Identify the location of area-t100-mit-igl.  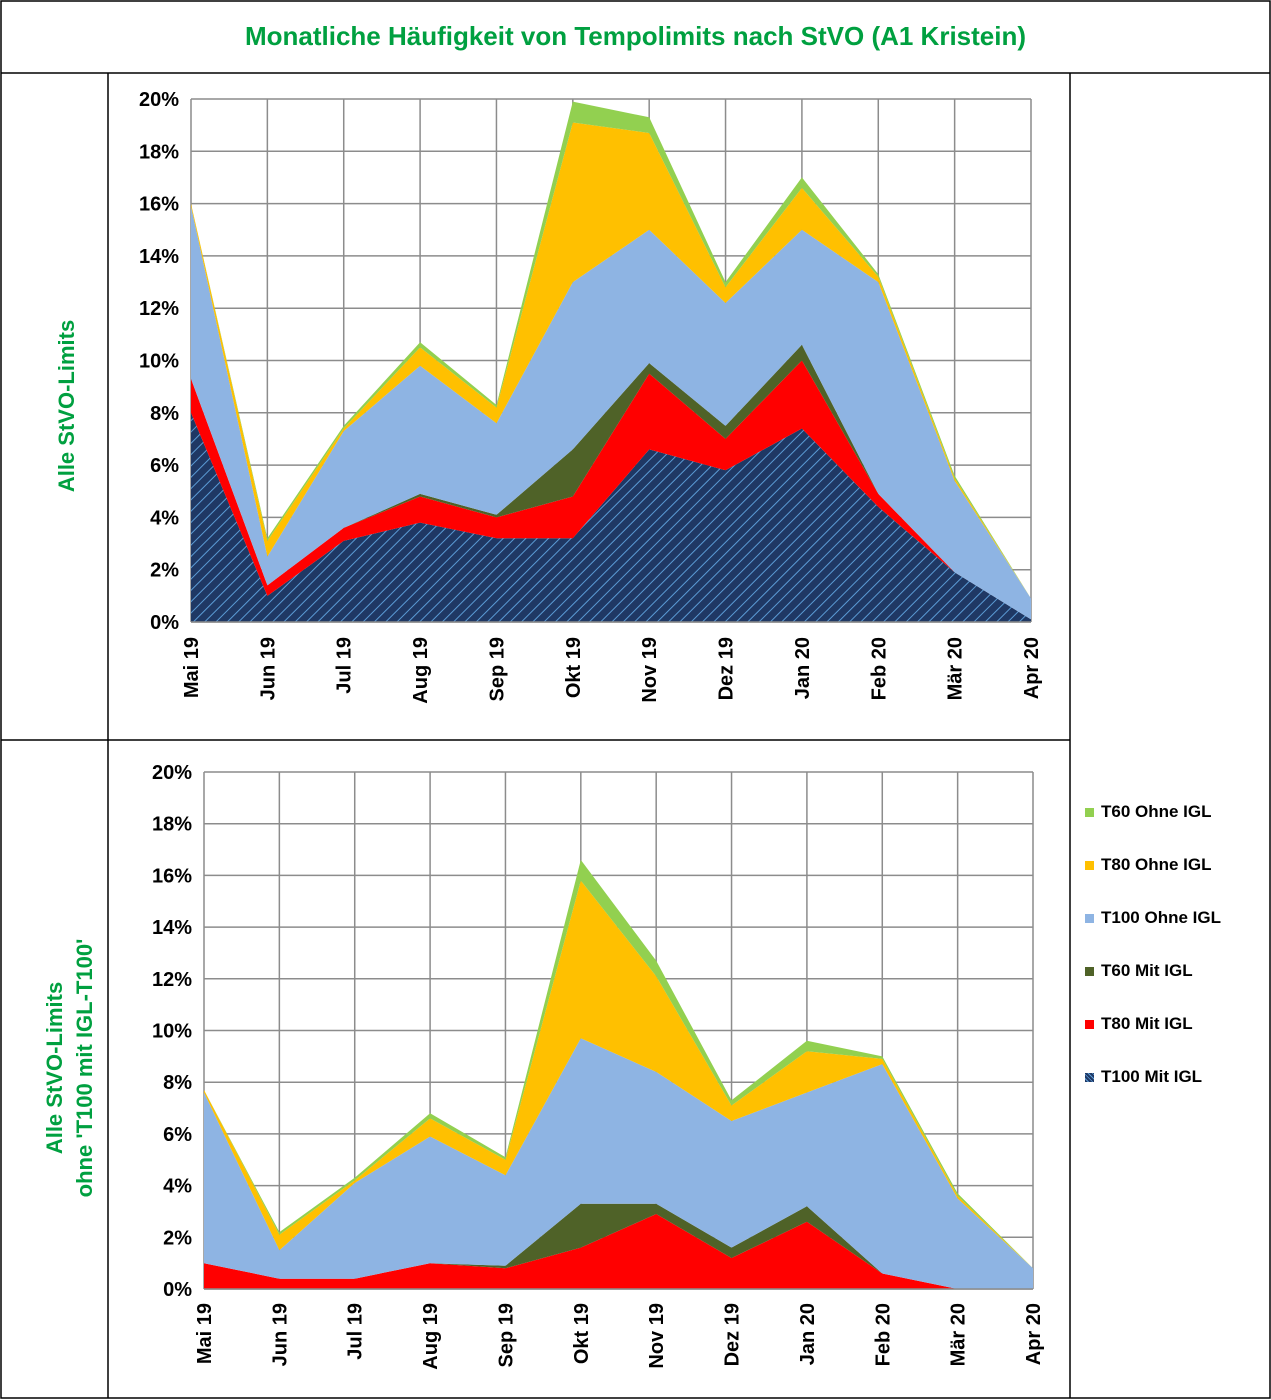
(611, 517).